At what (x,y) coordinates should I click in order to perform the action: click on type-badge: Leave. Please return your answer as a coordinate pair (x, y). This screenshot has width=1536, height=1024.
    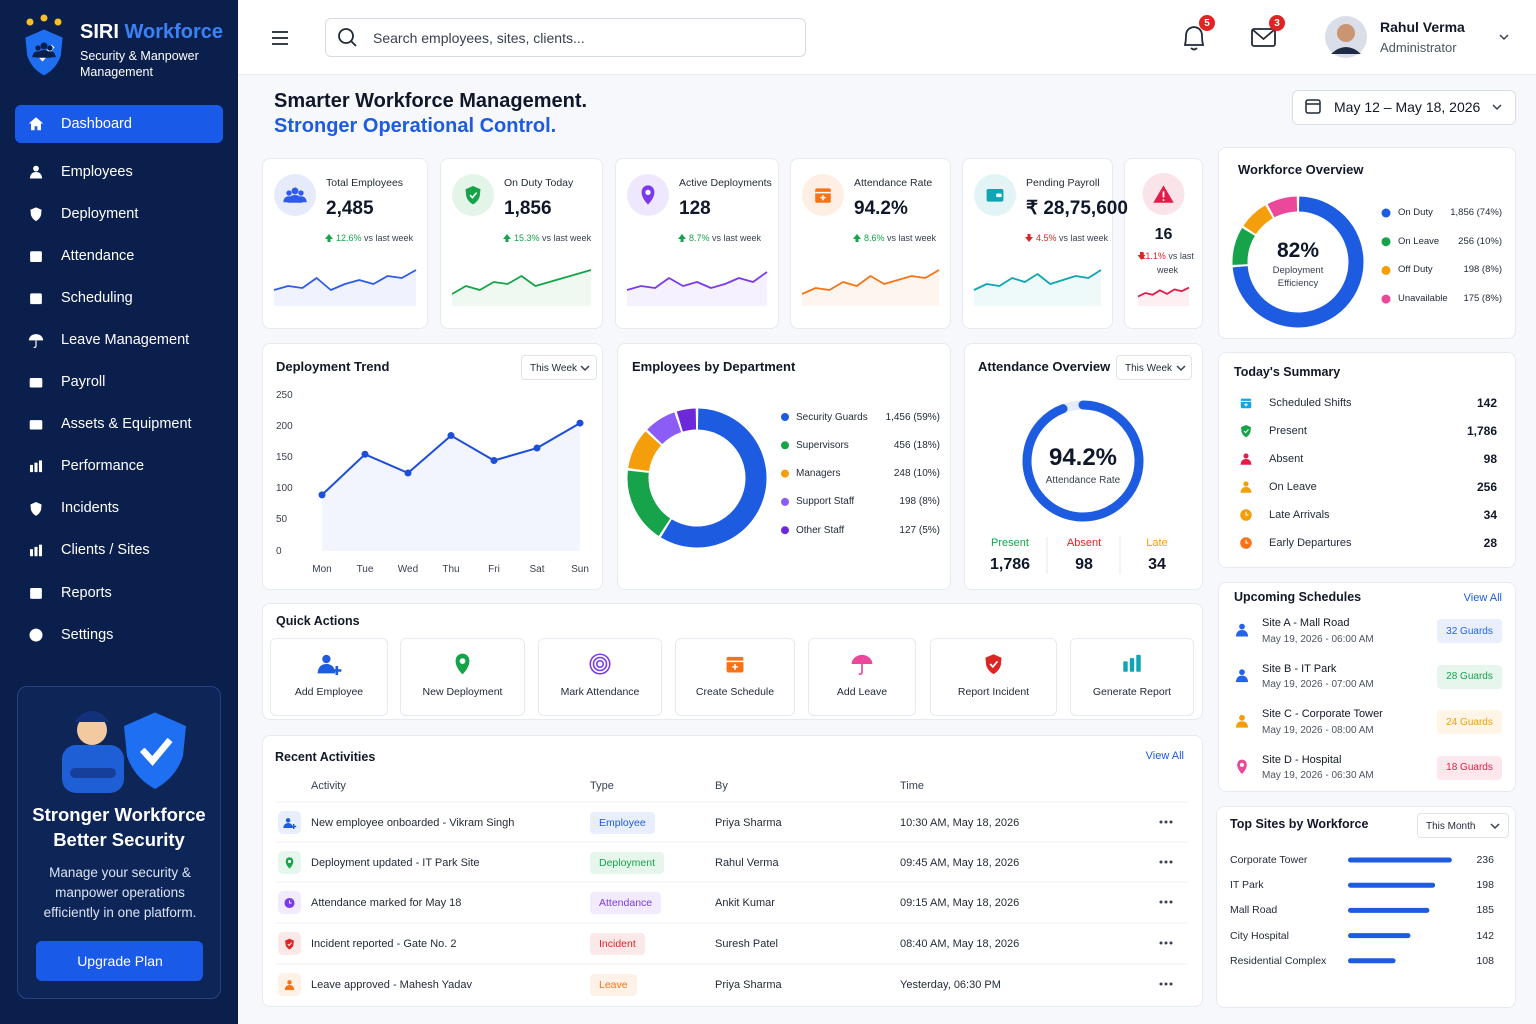
    Looking at the image, I should click on (613, 985).